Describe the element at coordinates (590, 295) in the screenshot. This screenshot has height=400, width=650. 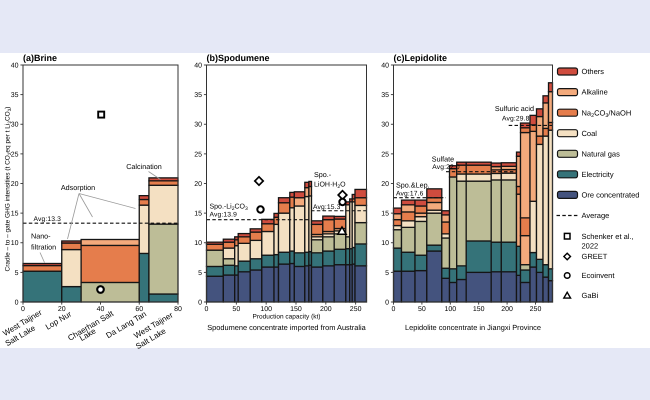
I see `svg-text: GaBi` at that location.